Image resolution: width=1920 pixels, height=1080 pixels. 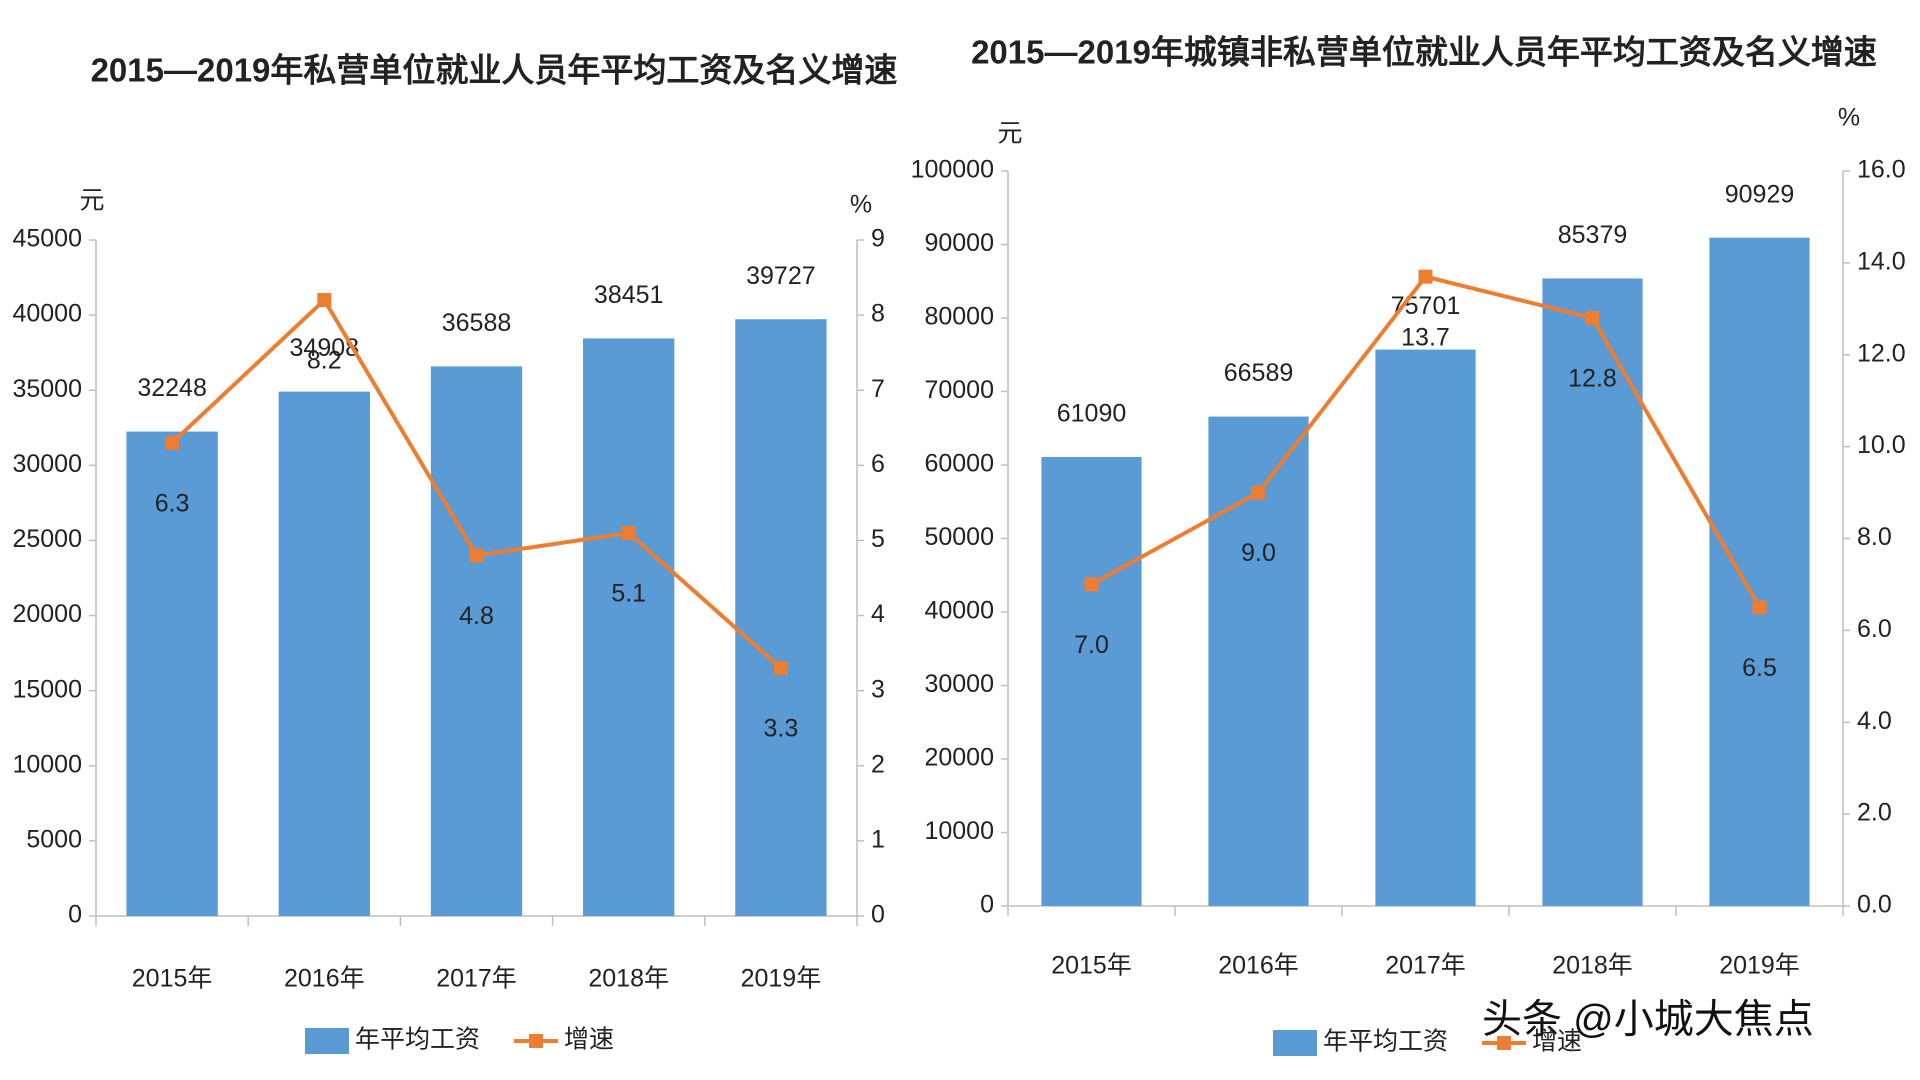 What do you see at coordinates (878, 464) in the screenshot?
I see `y2-tick-label: 6` at bounding box center [878, 464].